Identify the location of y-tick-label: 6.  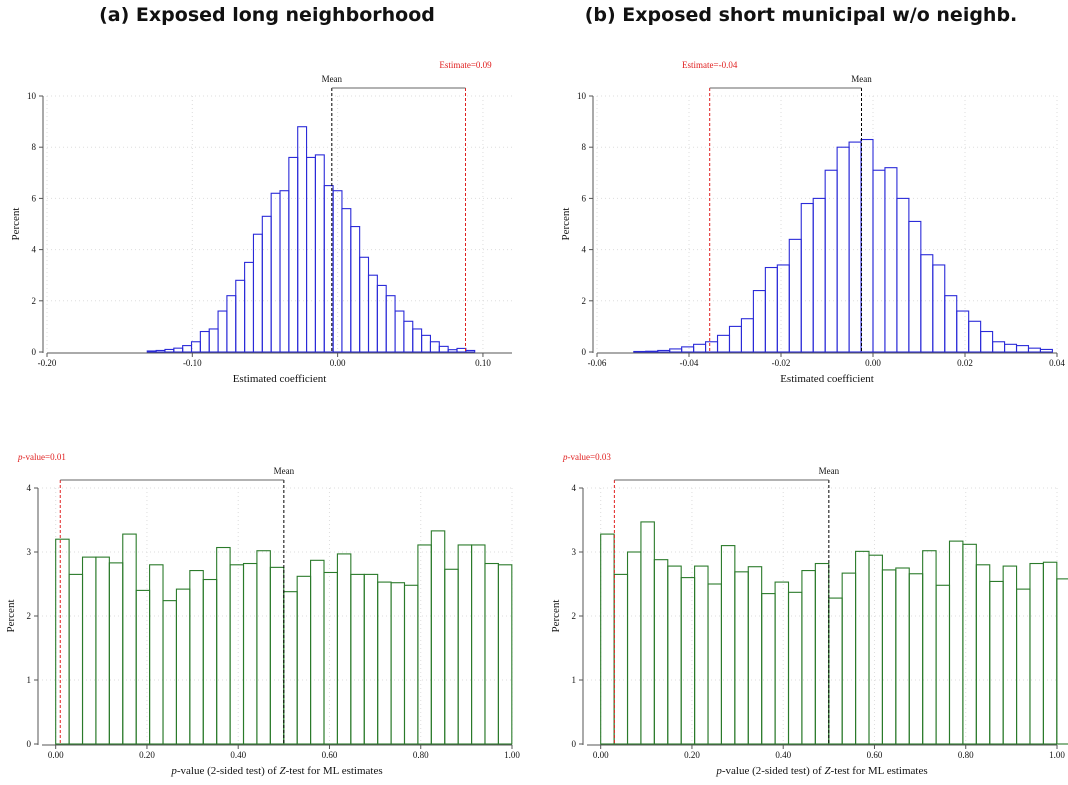
(34, 198).